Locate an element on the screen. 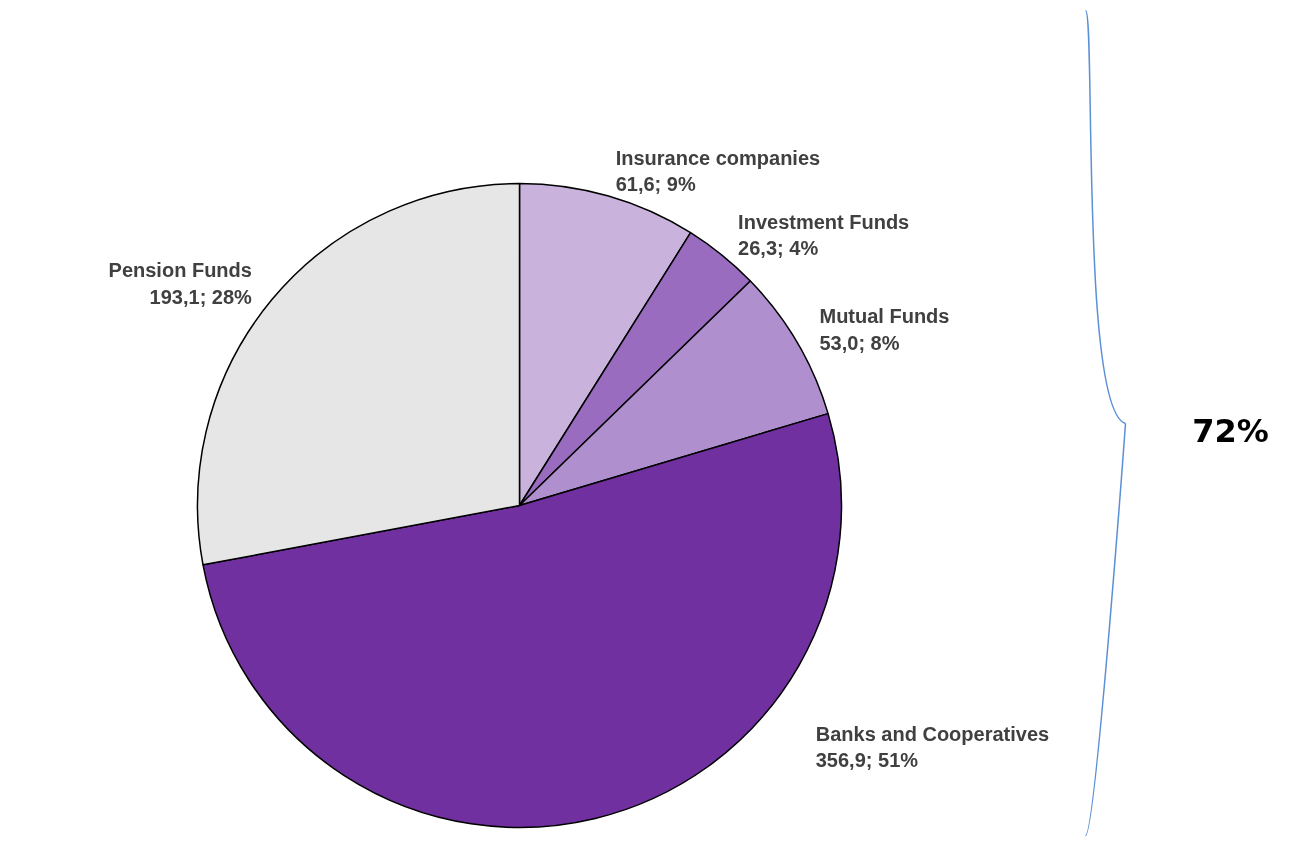 The width and height of the screenshot is (1297, 844). data-label: 53,0; 8% is located at coordinates (859, 342).